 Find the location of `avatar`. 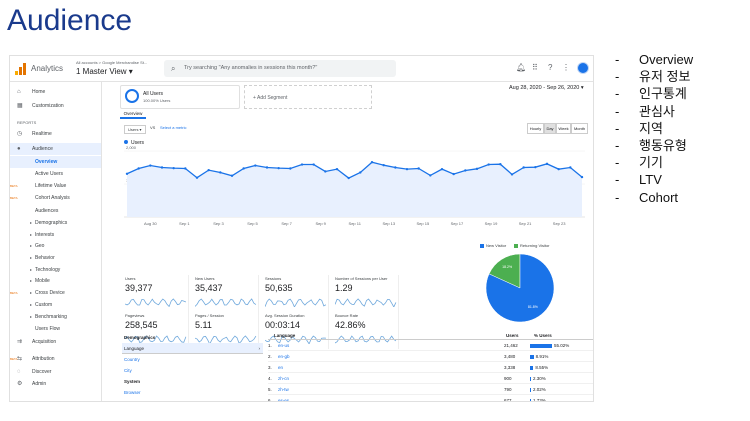

avatar is located at coordinates (583, 68).